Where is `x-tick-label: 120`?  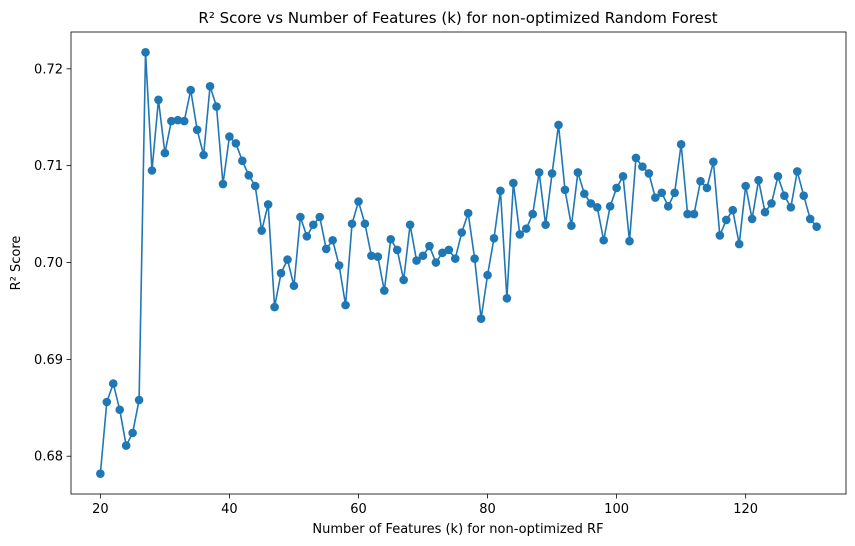 x-tick-label: 120 is located at coordinates (745, 509).